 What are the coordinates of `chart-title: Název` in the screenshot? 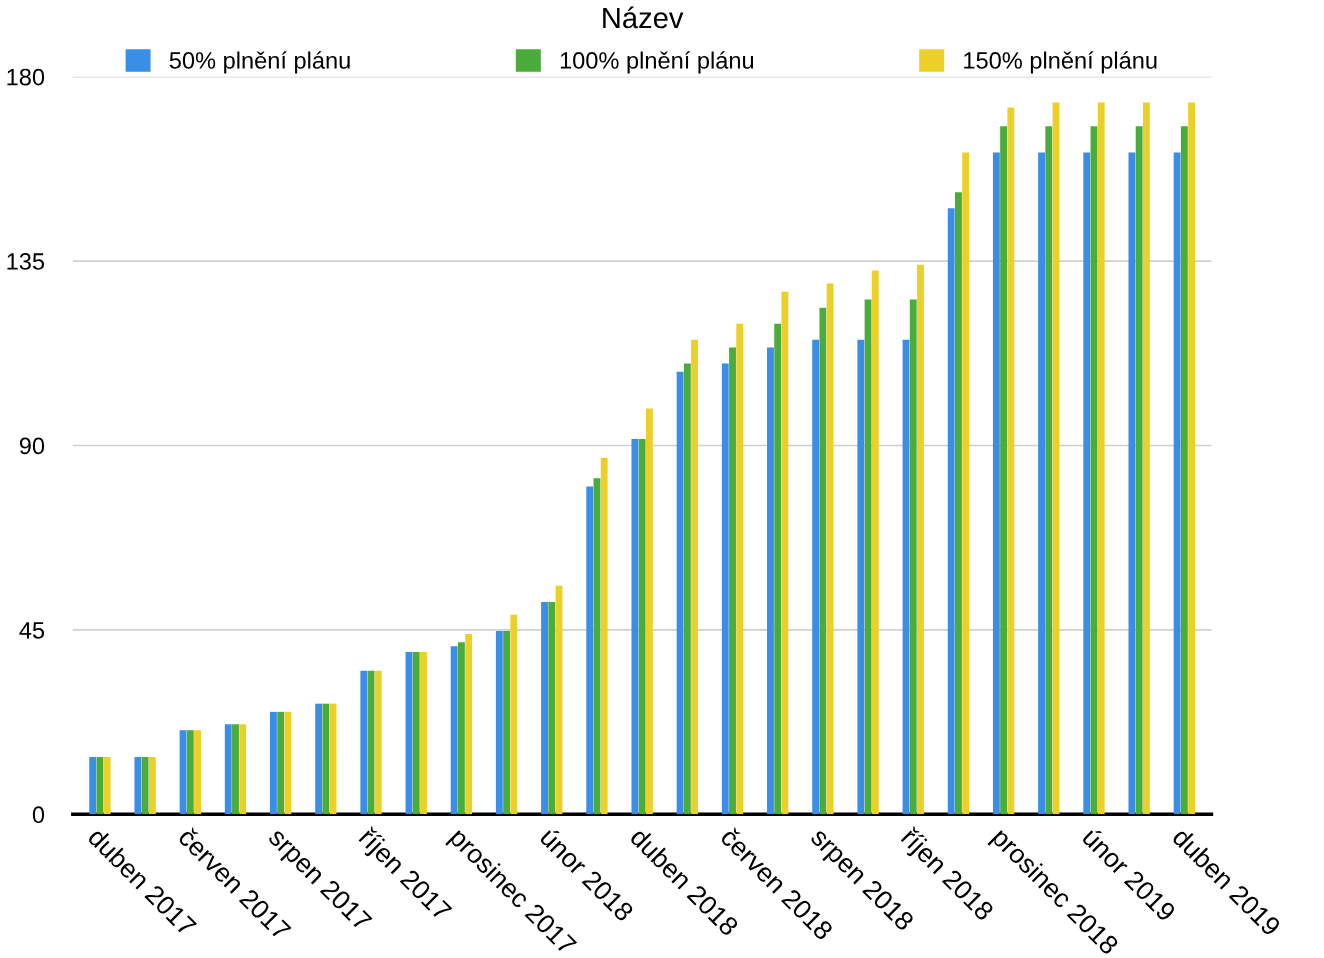 It's located at (643, 17).